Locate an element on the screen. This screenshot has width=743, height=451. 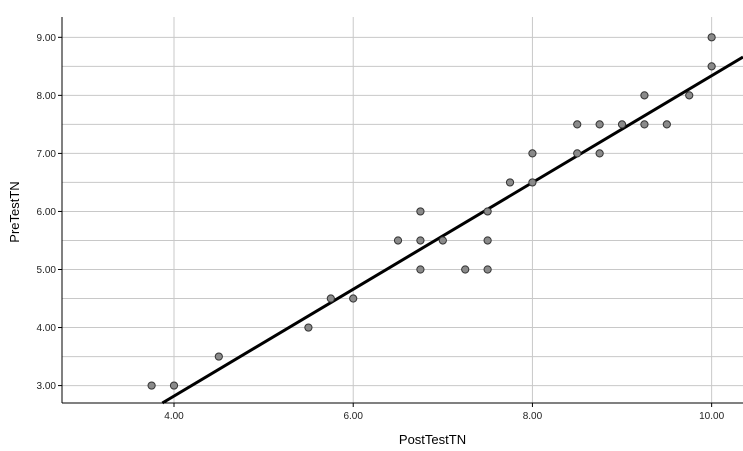
y-axis-label: PreTestTN is located at coordinates (14, 211).